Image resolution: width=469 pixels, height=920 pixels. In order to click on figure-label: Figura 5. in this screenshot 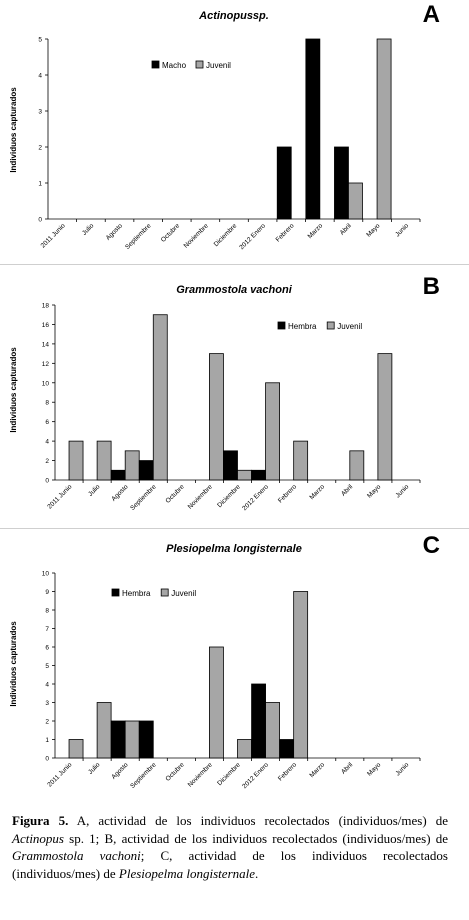, I will do `click(40, 820)`.